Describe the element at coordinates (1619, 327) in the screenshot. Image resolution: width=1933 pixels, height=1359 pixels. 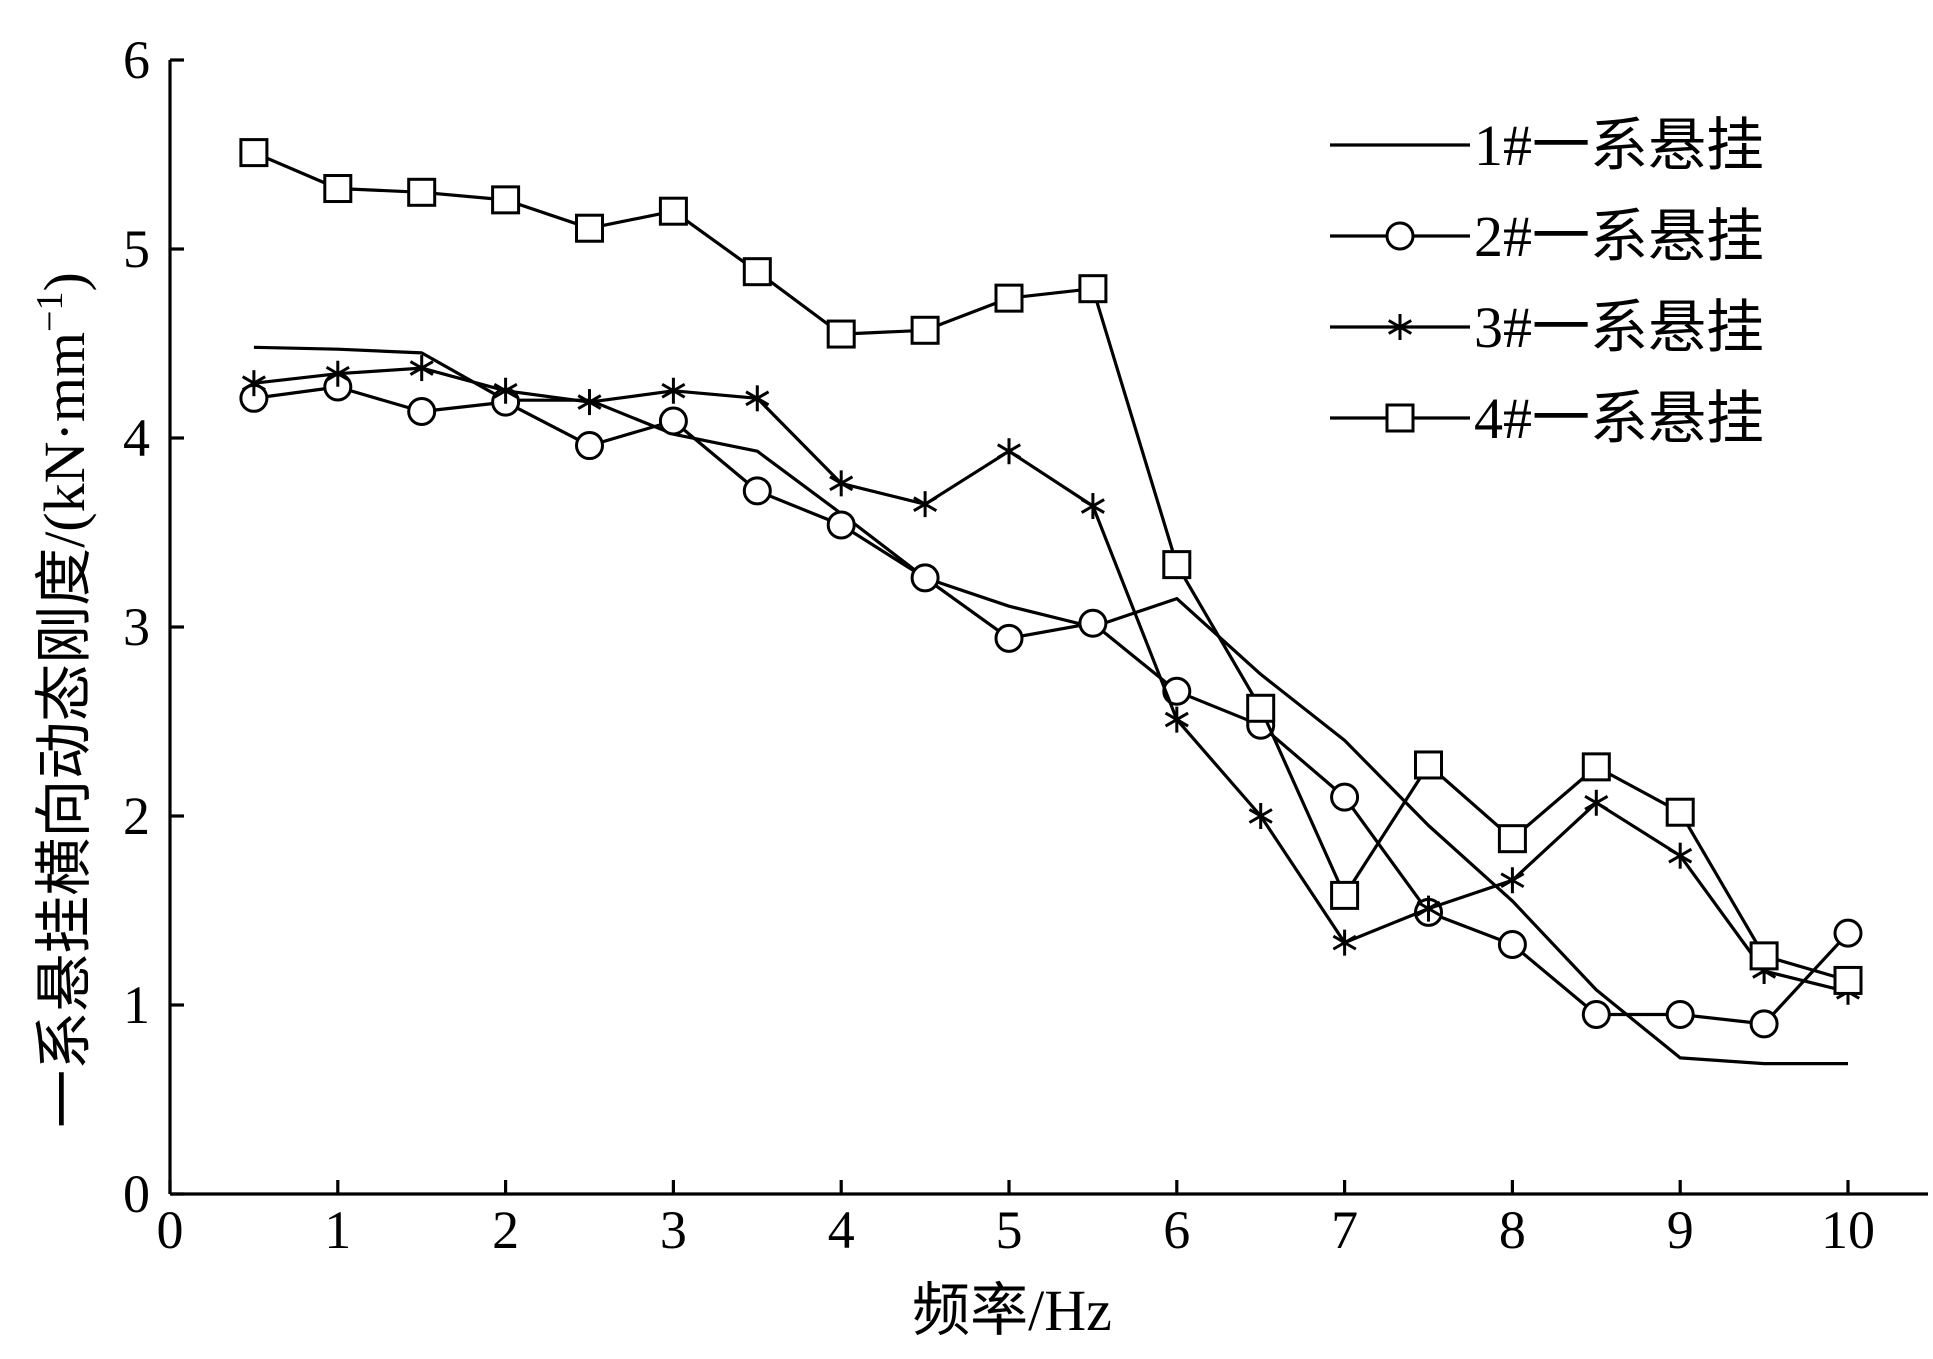
I see `legend-label: 3#一系悬挂` at that location.